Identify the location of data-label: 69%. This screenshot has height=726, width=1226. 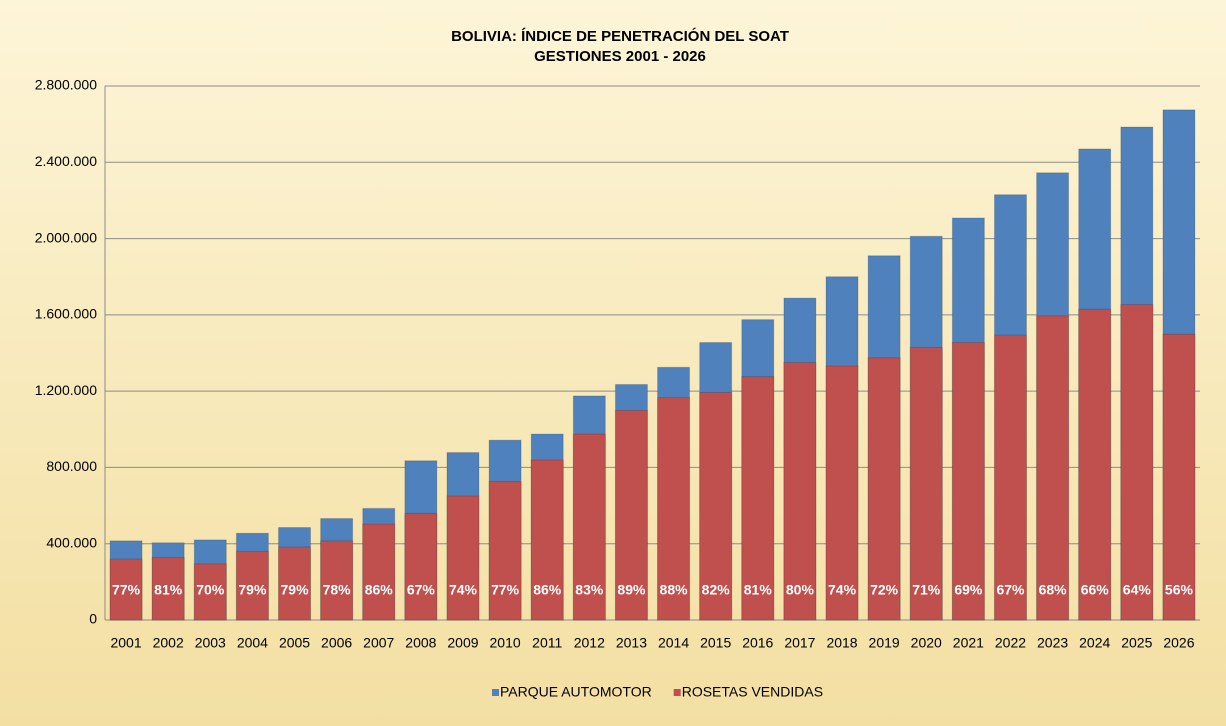
(968, 590).